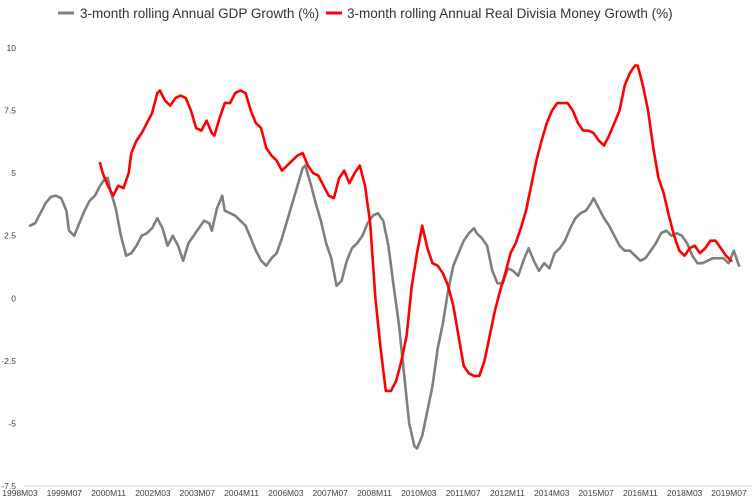 This screenshot has width=754, height=503. I want to click on y-tick-label: 7.5, so click(10, 111).